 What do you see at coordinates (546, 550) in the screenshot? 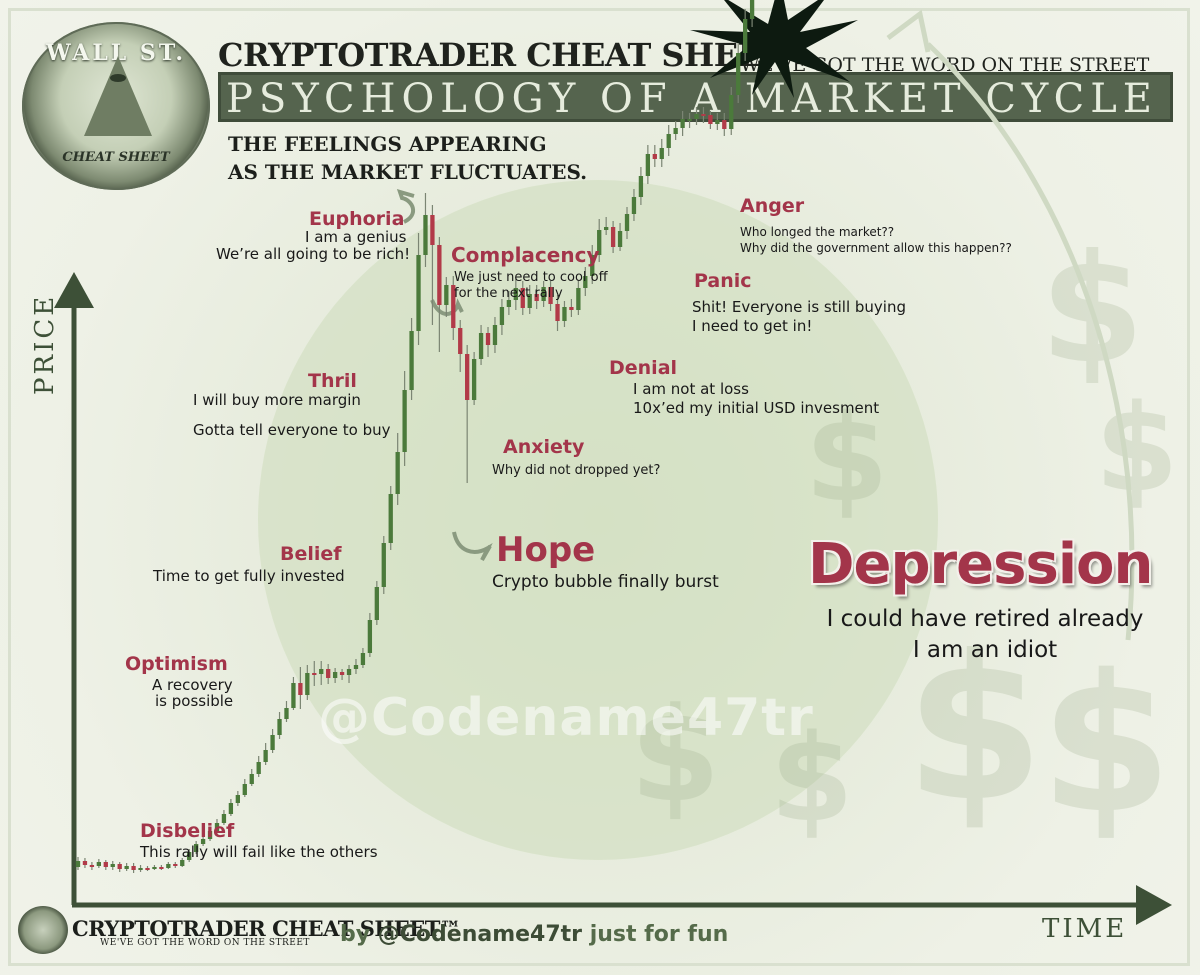
I see `phase-title-hope: Hope` at bounding box center [546, 550].